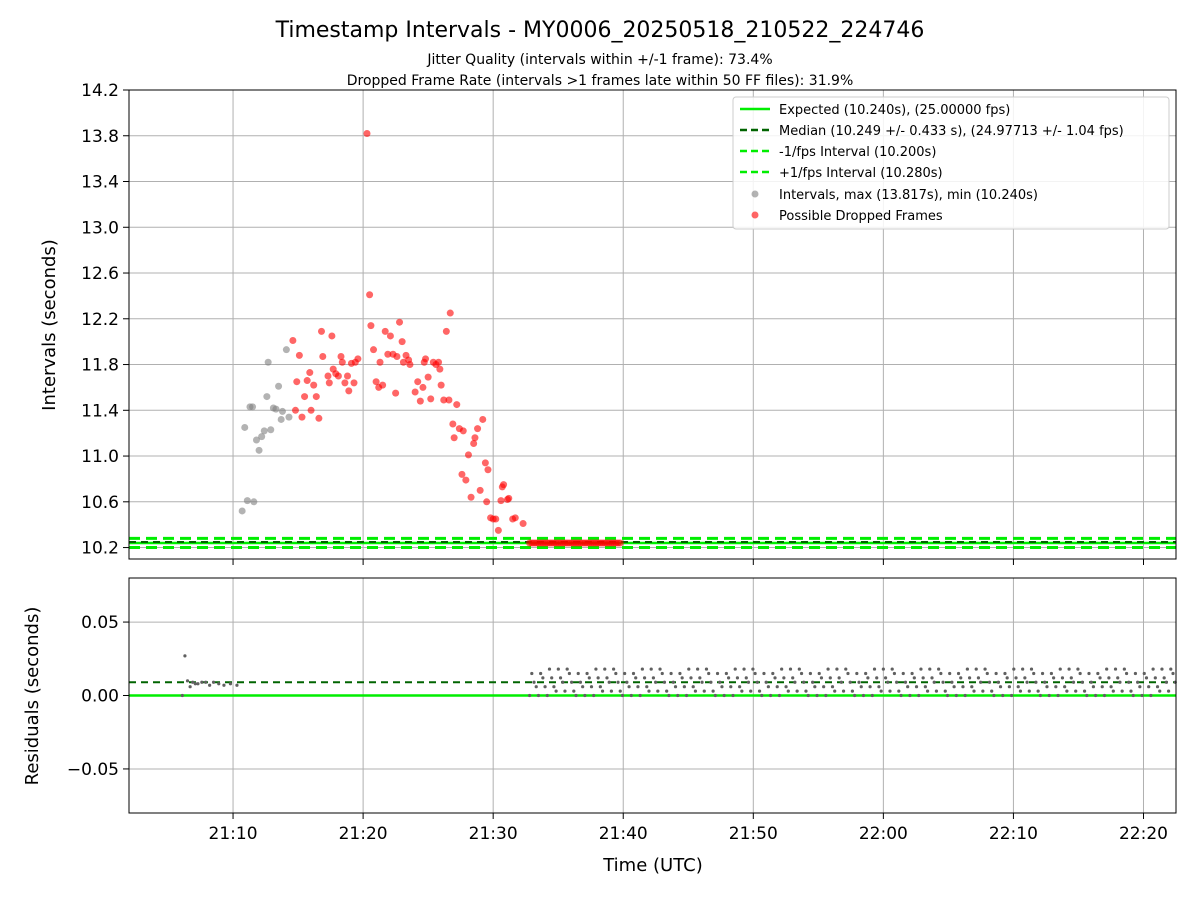 The image size is (1200, 900). Describe the element at coordinates (883, 834) in the screenshot. I see `x-tick-label: 22:00` at that location.